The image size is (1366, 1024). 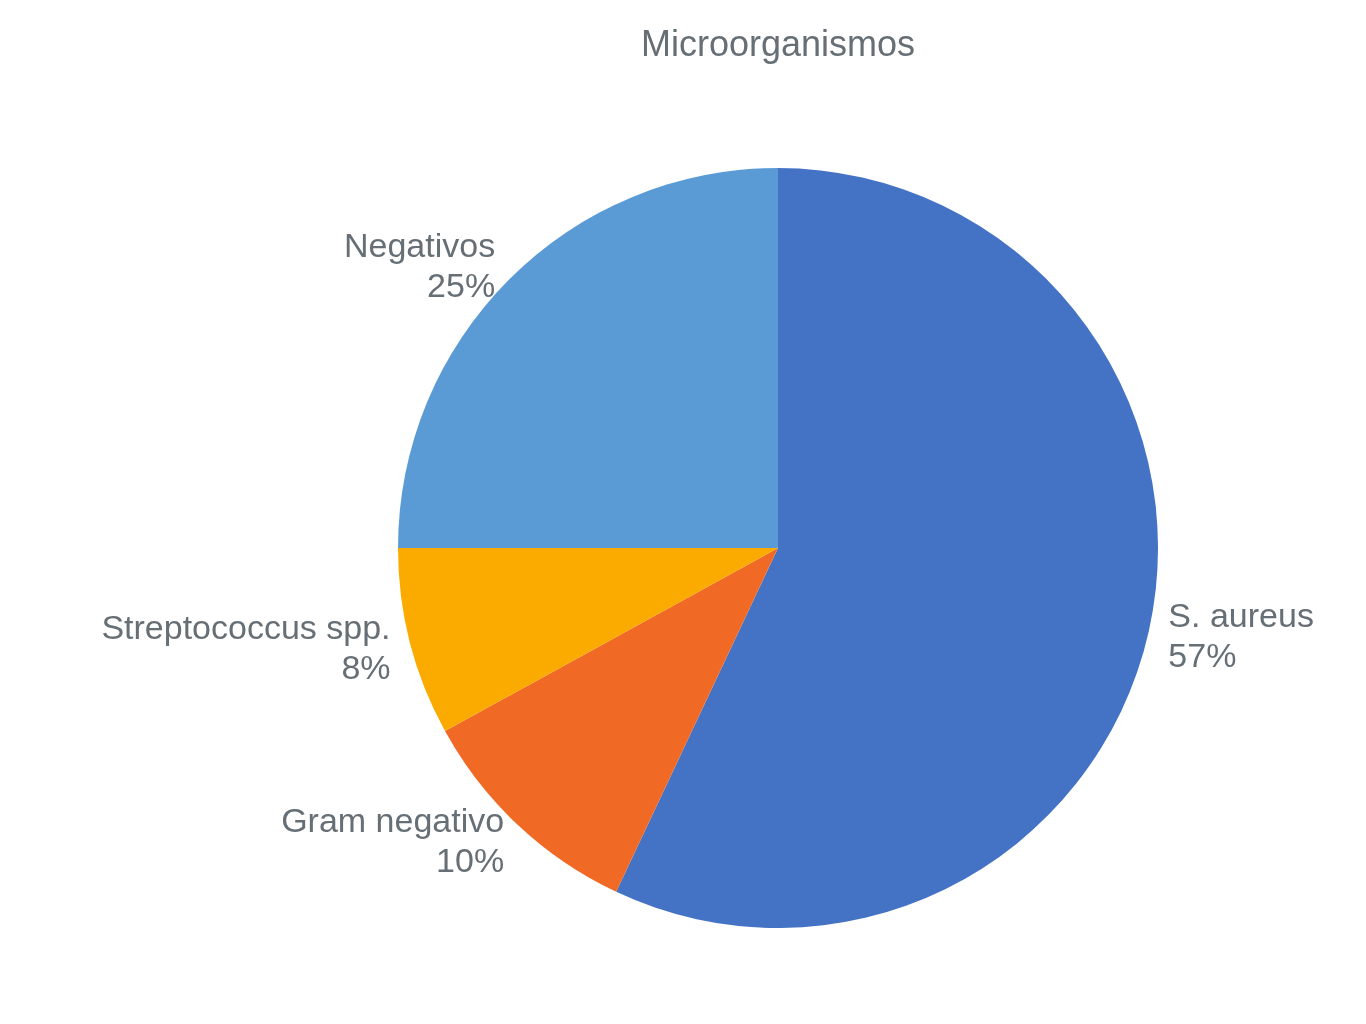 I want to click on slice-label: S. aureus, so click(x=1241, y=615).